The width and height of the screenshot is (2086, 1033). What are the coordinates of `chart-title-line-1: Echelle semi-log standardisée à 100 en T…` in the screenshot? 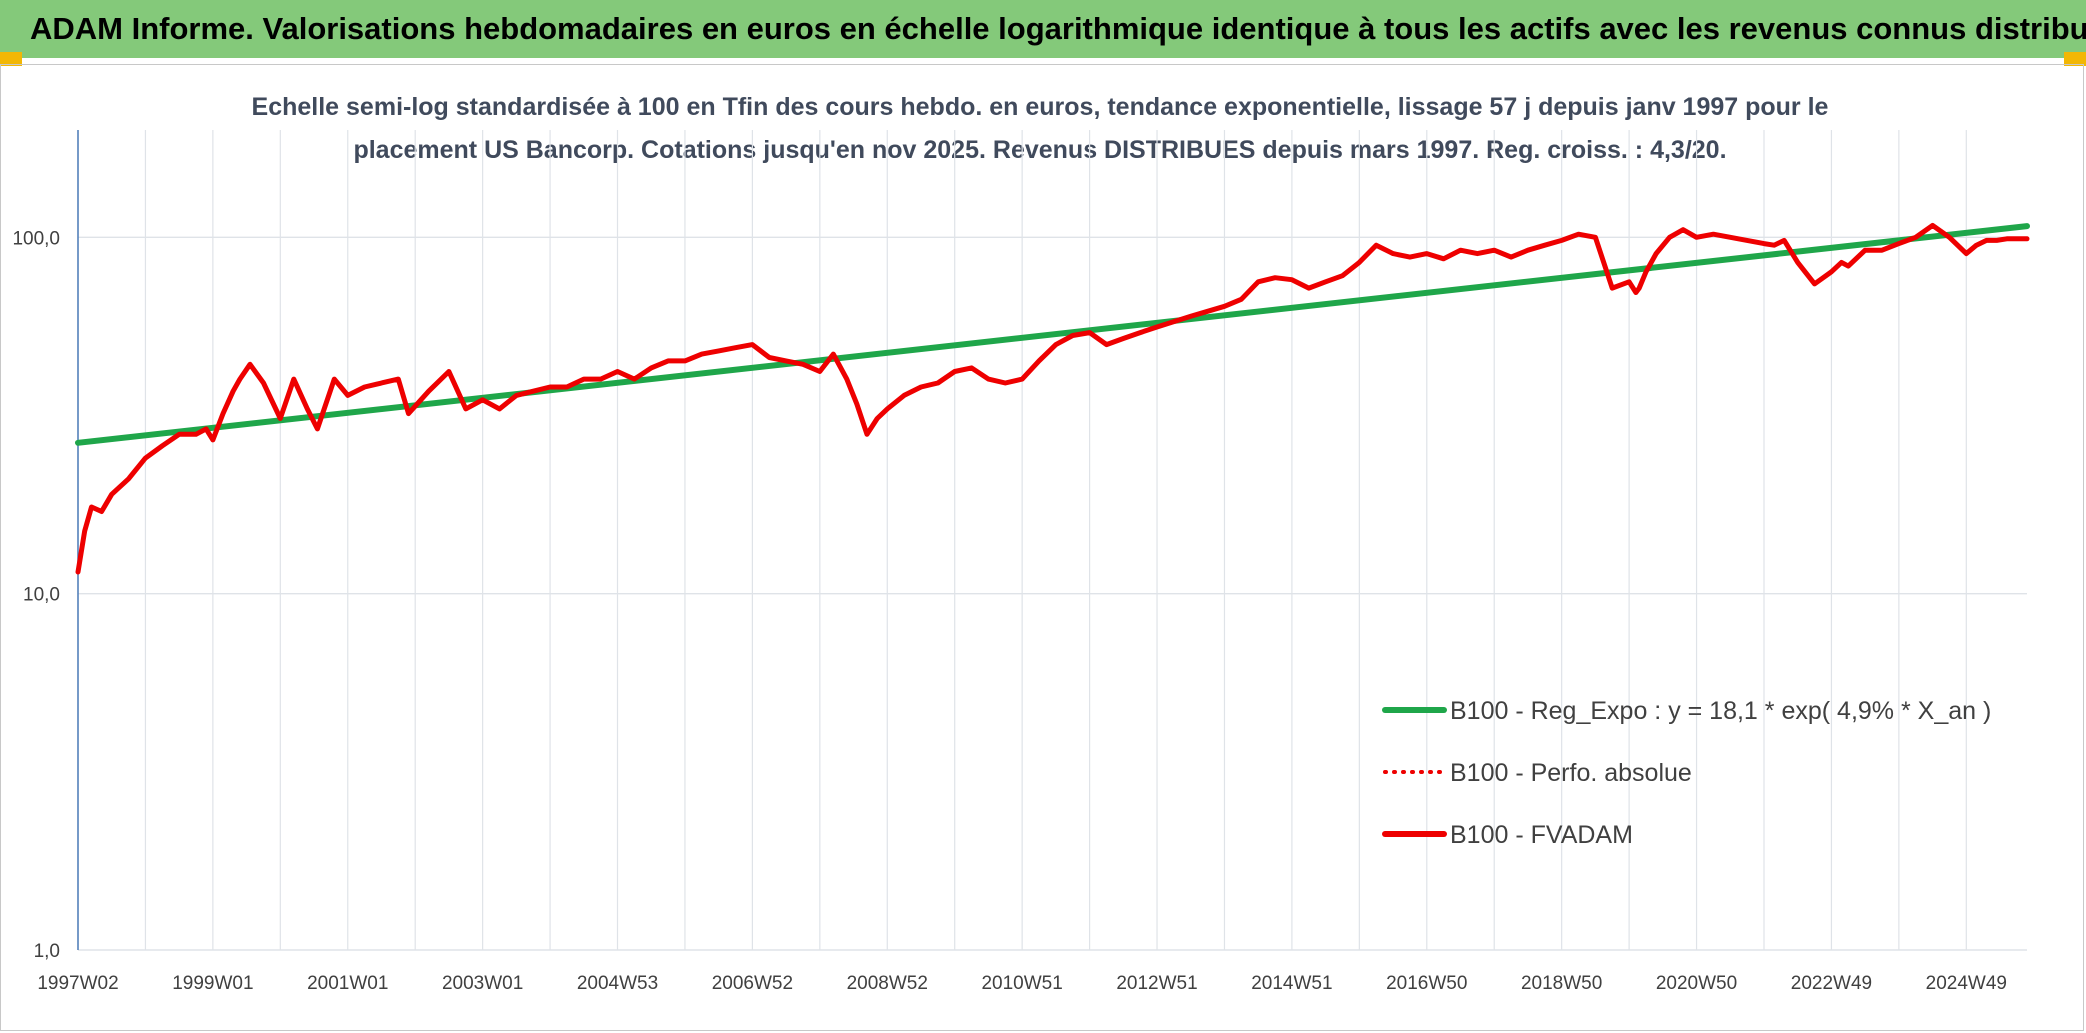 It's located at (1040, 107).